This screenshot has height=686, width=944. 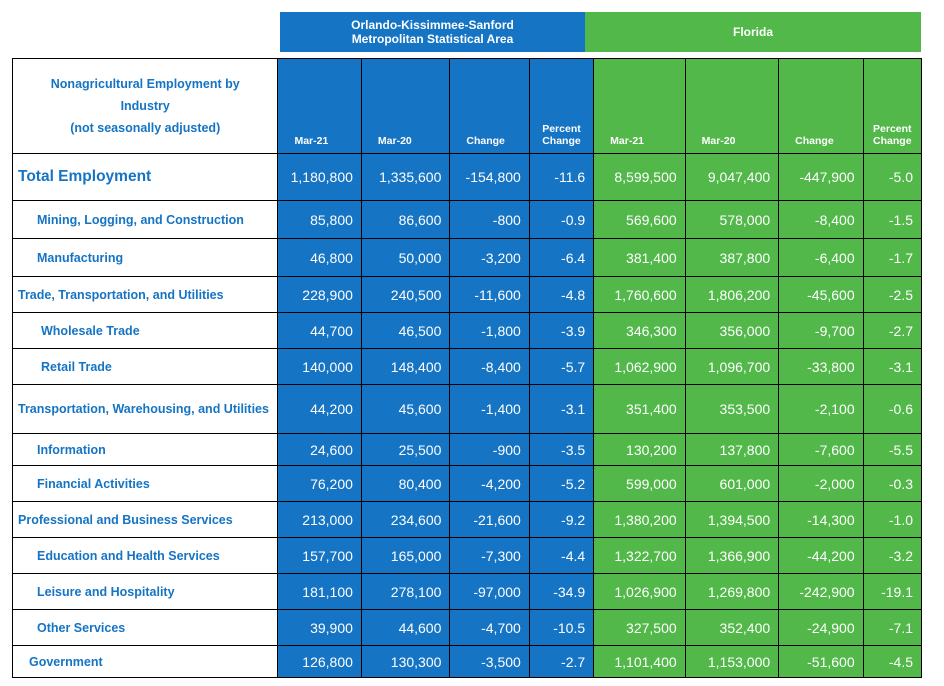 I want to click on orlando-mar20-cell: 240,500, so click(x=405, y=294).